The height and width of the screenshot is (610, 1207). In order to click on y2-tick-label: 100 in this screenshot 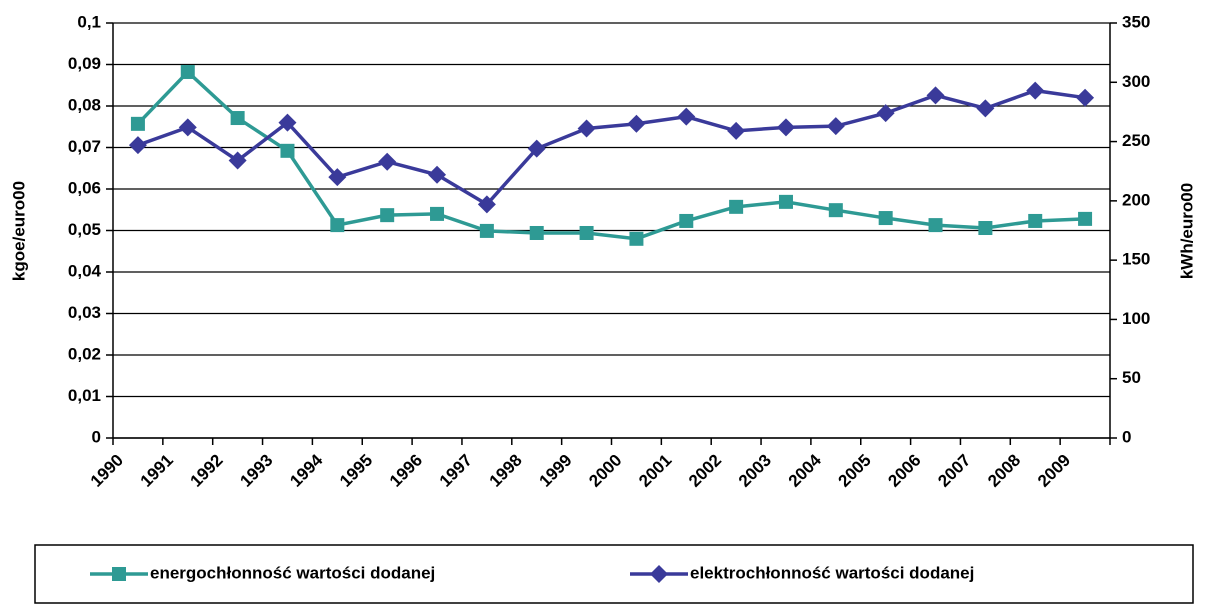, I will do `click(1136, 318)`.